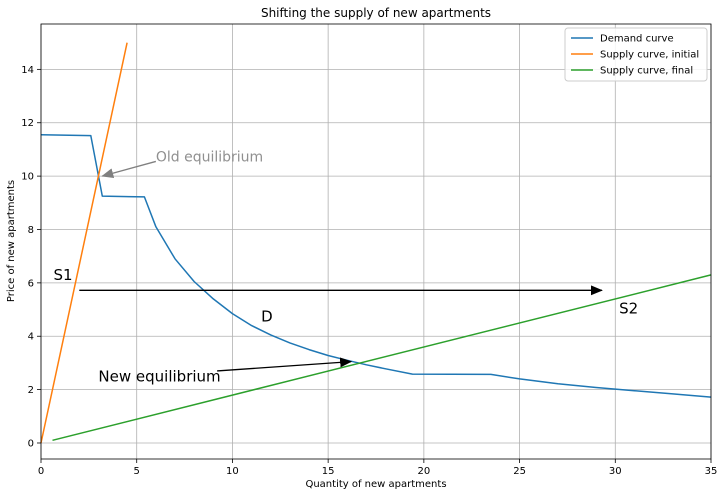 The height and width of the screenshot is (496, 724). What do you see at coordinates (711, 471) in the screenshot?
I see `x-tick-label: 35` at bounding box center [711, 471].